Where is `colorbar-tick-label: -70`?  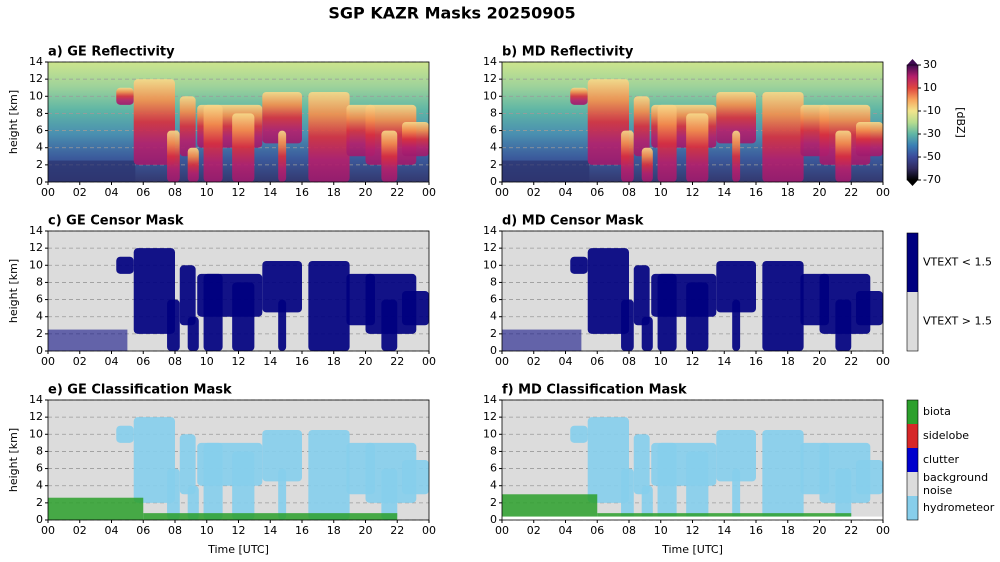 colorbar-tick-label: -70 is located at coordinates (932, 179).